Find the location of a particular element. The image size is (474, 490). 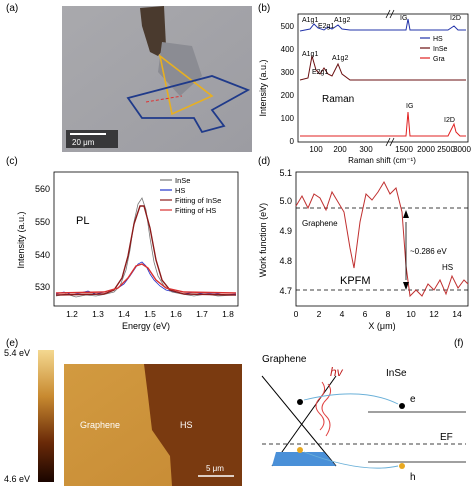

b-xlabel: Raman shift (cm⁻¹) is located at coordinates (382, 160).